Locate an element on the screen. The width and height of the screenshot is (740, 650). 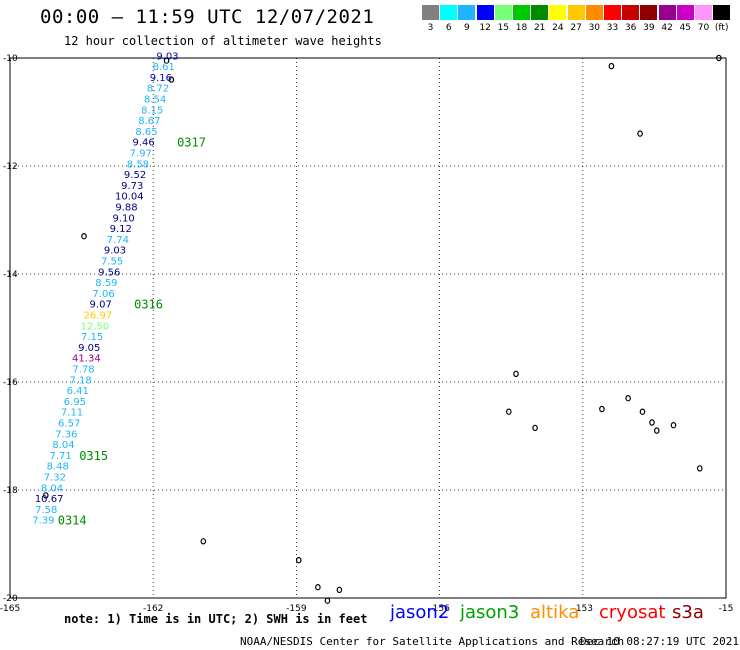
latitude-label: -20 is located at coordinates (10, 599).